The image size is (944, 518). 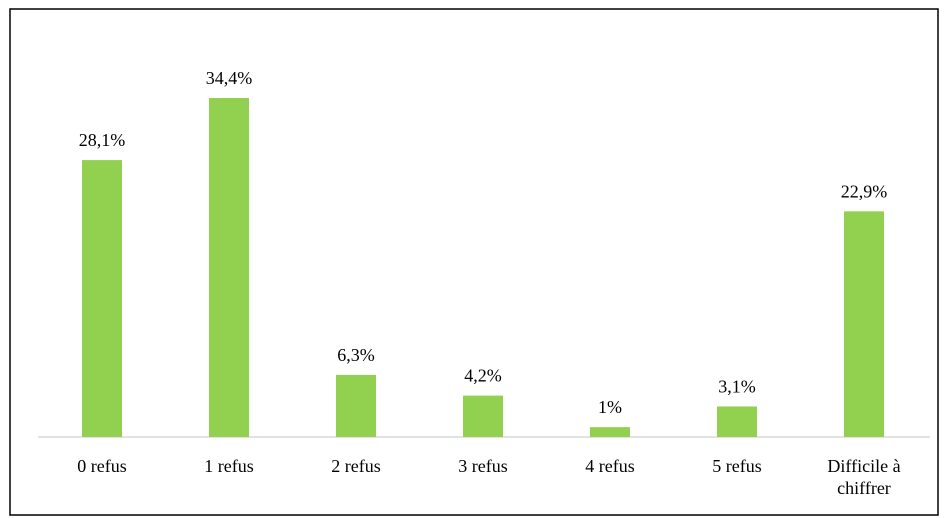 I want to click on x-tick-label: 2 refus, so click(x=356, y=466).